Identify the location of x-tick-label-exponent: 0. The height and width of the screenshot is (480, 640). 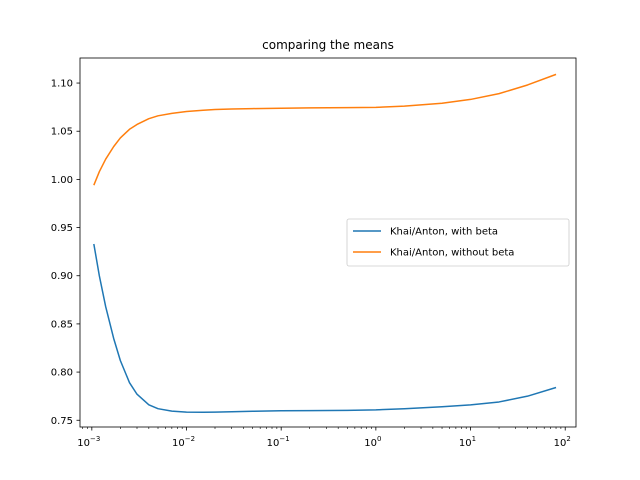
(379, 439).